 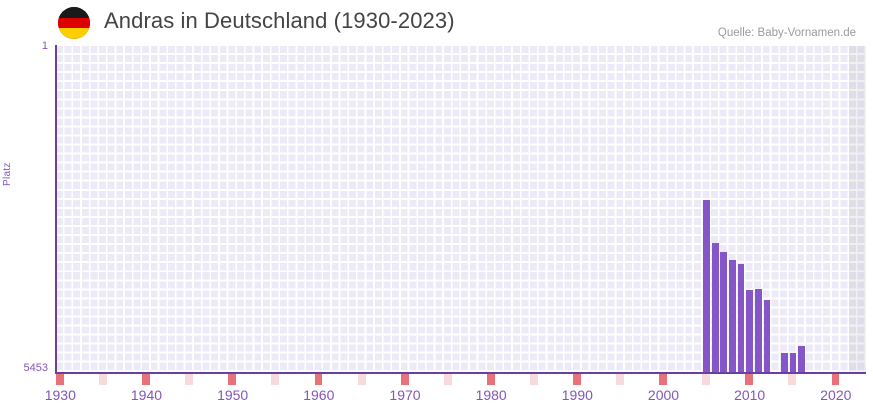 What do you see at coordinates (767, 336) in the screenshot?
I see `bar-2016` at bounding box center [767, 336].